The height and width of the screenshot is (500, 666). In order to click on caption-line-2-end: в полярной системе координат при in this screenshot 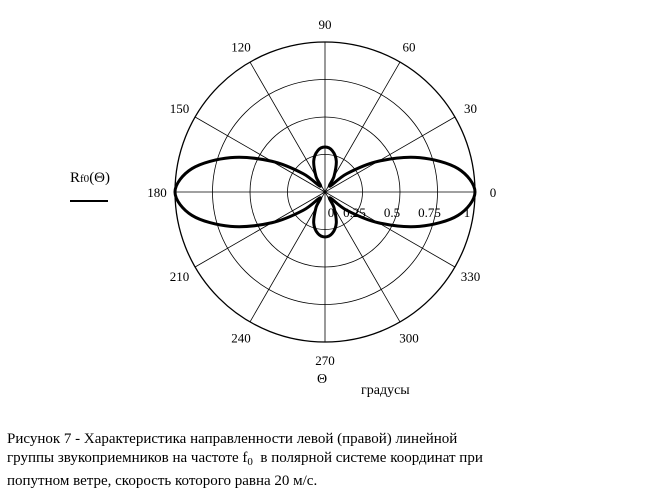, I will do `click(367, 458)`.